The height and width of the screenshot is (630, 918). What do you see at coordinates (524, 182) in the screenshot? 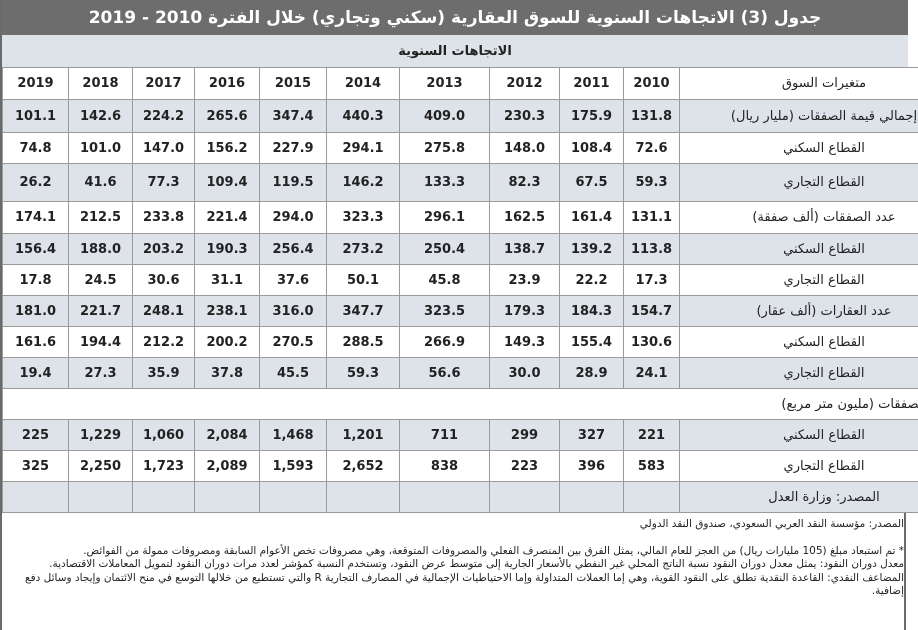
I see `cell: 82.3` at bounding box center [524, 182].